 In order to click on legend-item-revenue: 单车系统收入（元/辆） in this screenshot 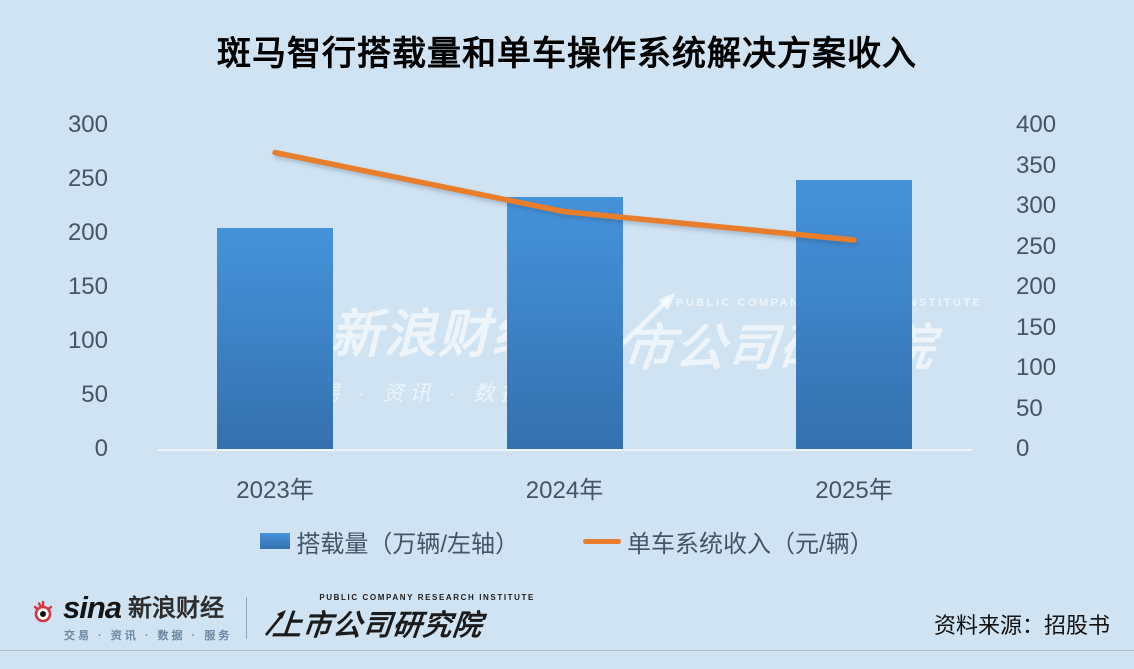, I will do `click(728, 541)`.